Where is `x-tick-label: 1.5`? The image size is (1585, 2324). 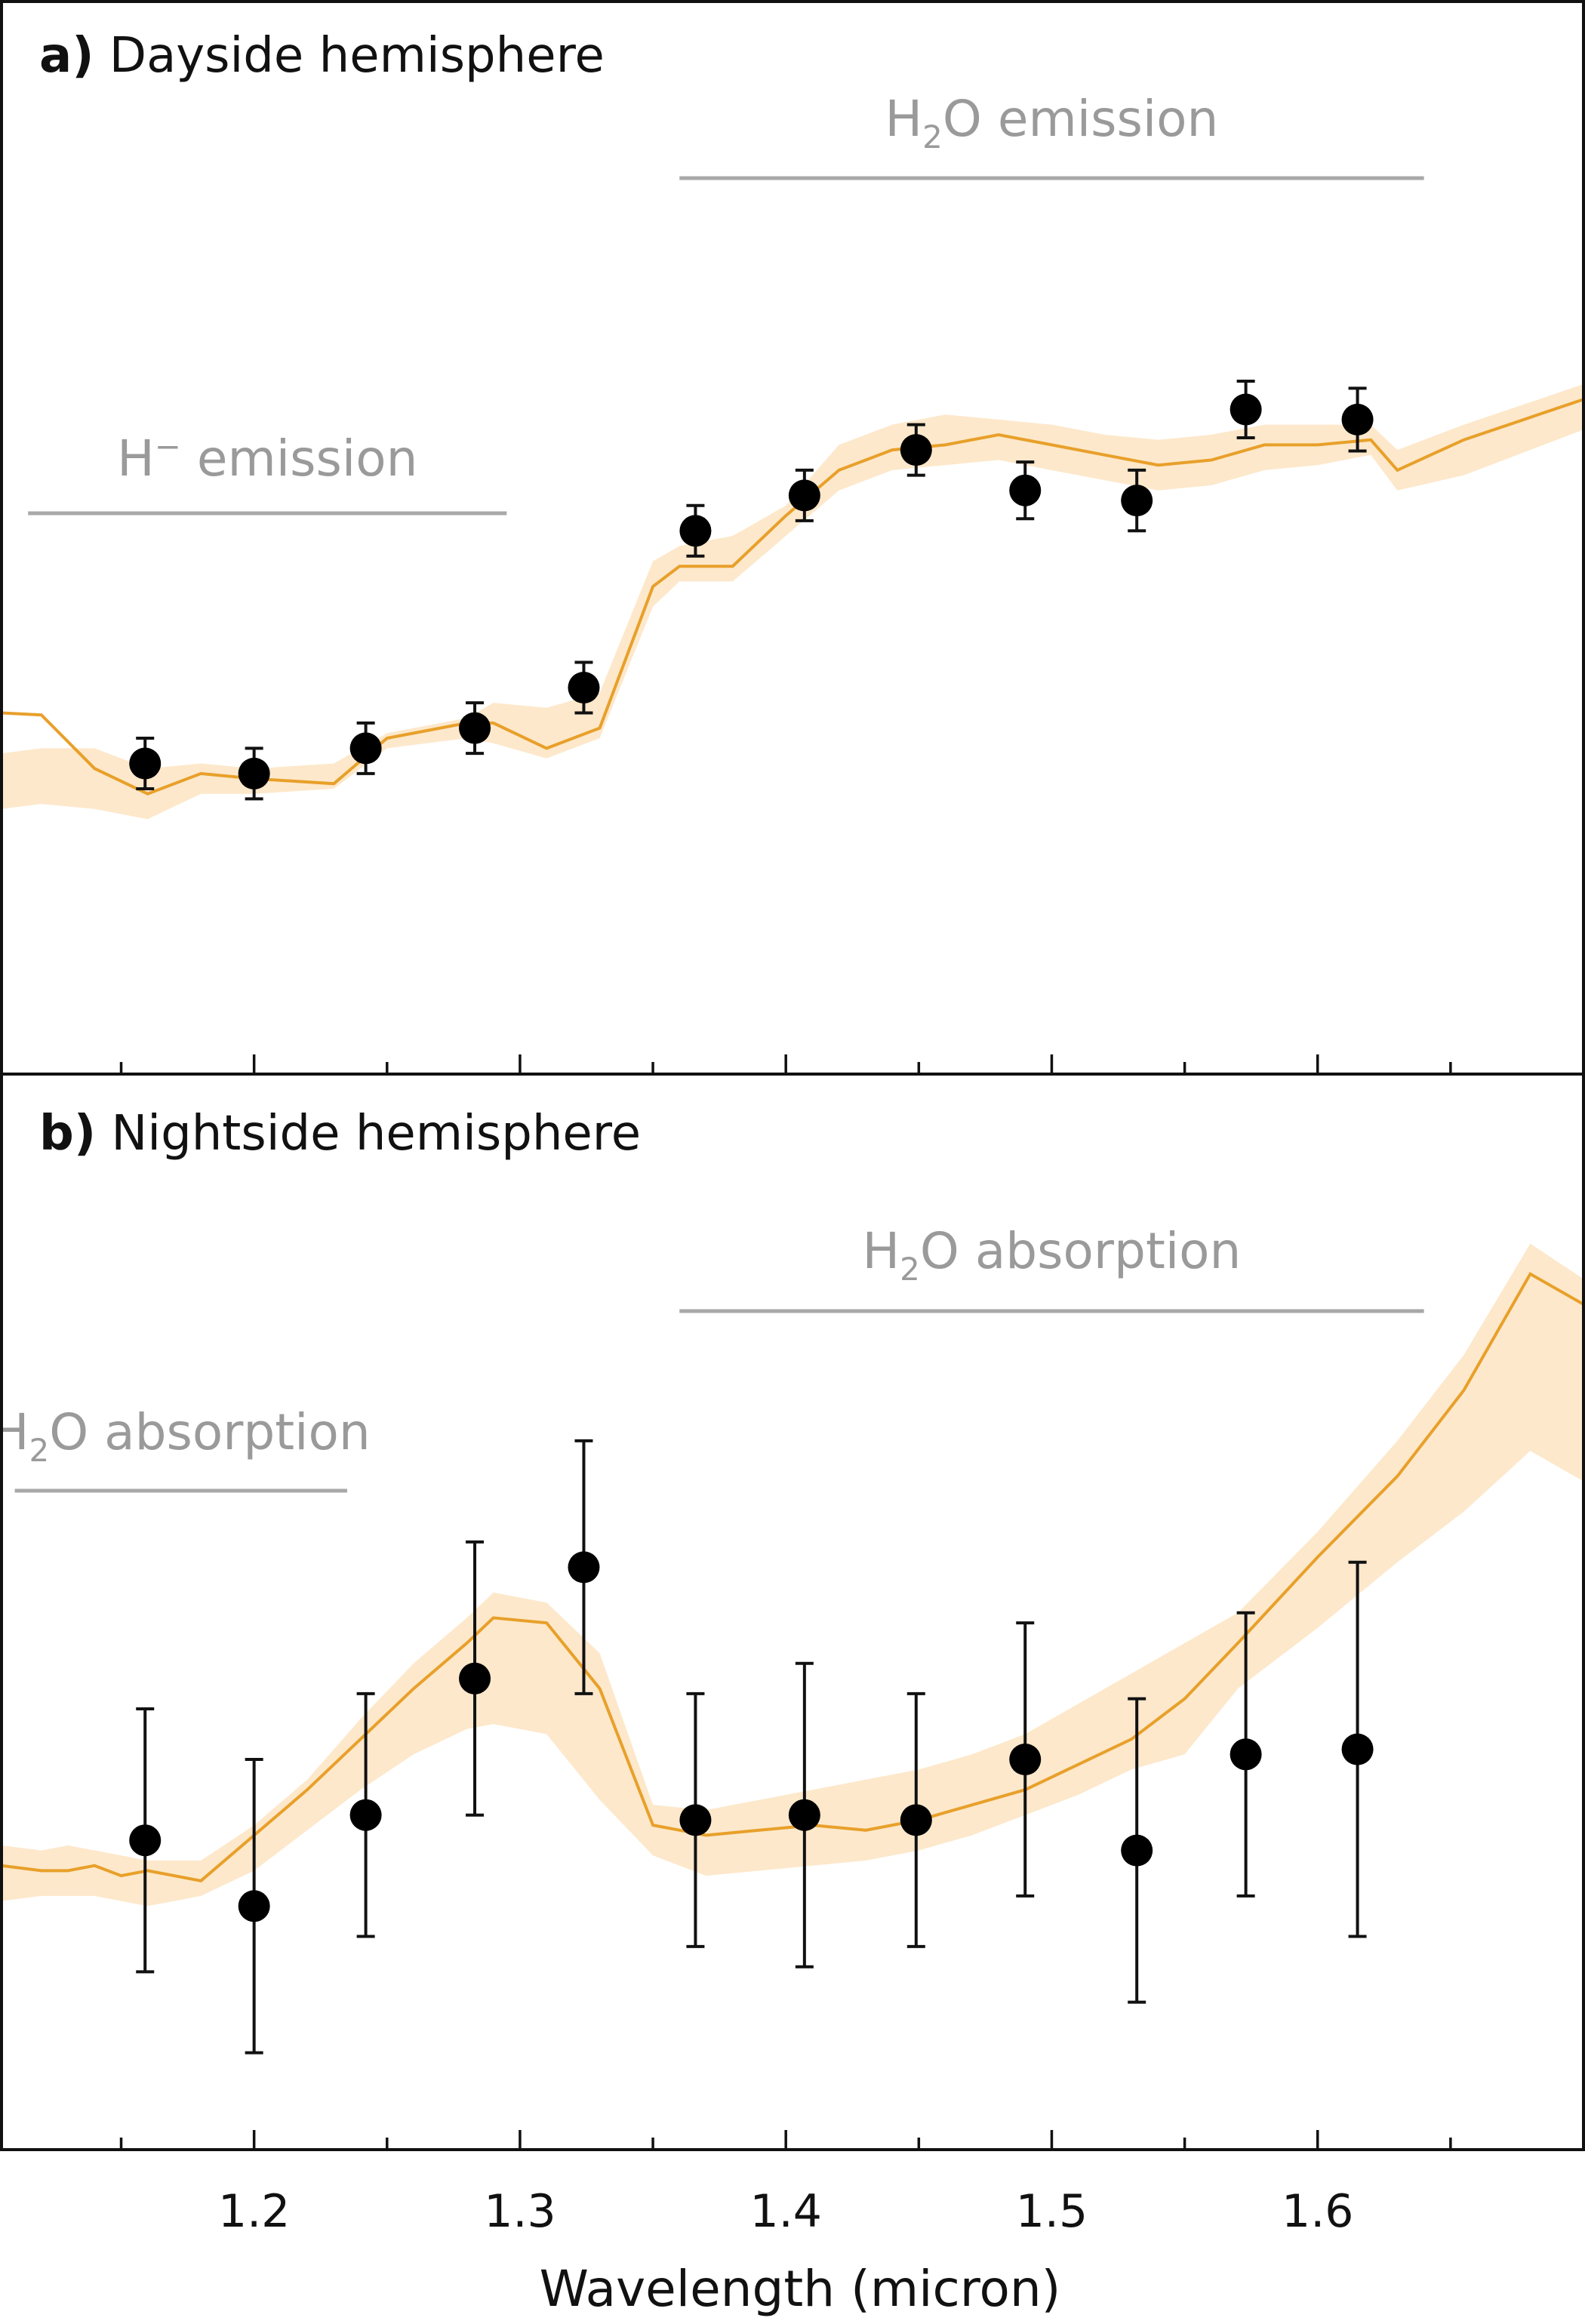 x-tick-label: 1.5 is located at coordinates (1052, 2211).